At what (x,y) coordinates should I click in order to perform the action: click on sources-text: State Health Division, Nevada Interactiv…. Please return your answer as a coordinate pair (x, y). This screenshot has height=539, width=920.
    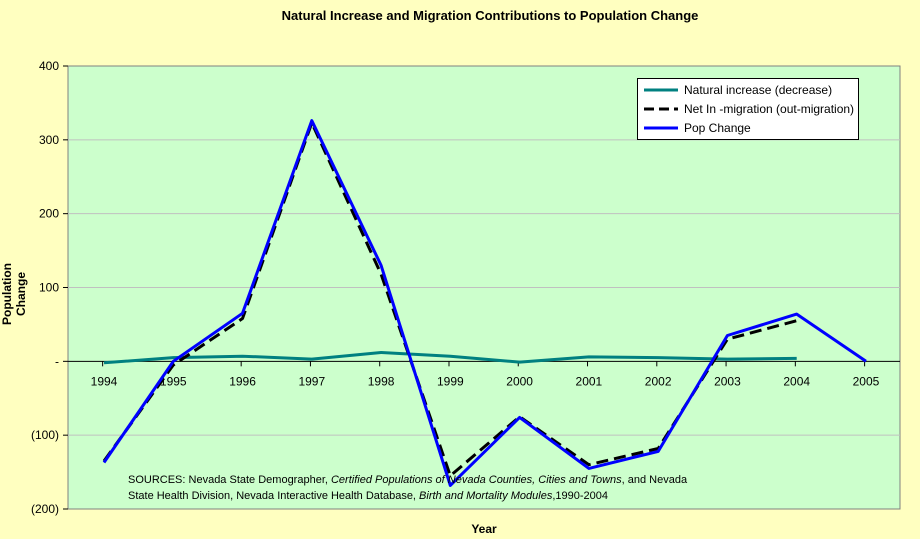
    Looking at the image, I should click on (274, 496).